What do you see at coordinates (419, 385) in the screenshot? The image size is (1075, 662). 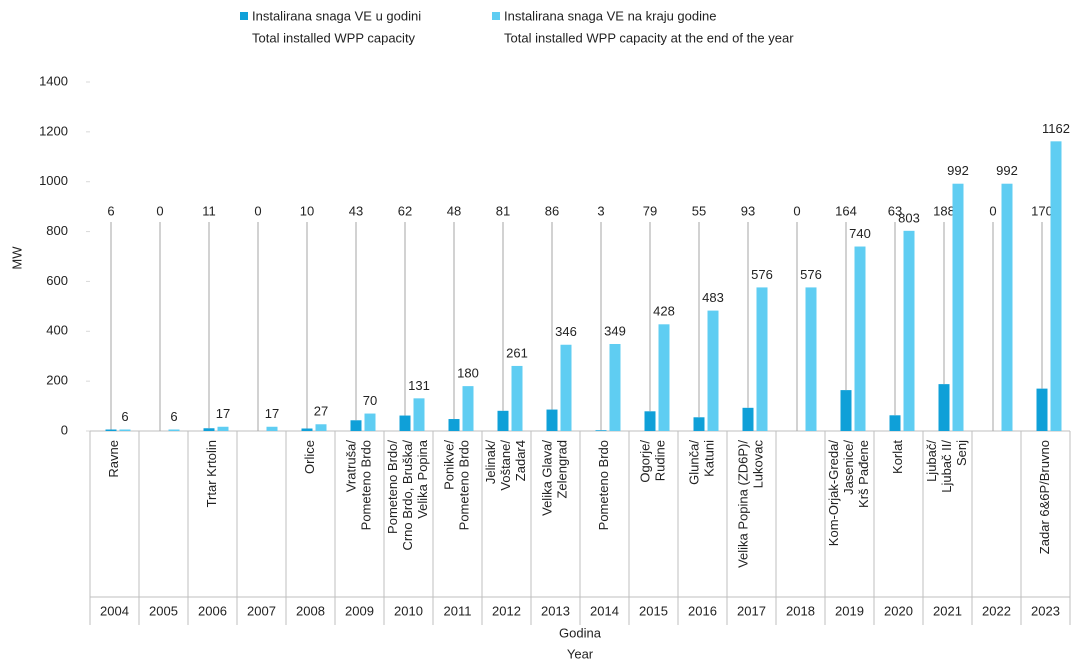 I see `data-label: 131` at bounding box center [419, 385].